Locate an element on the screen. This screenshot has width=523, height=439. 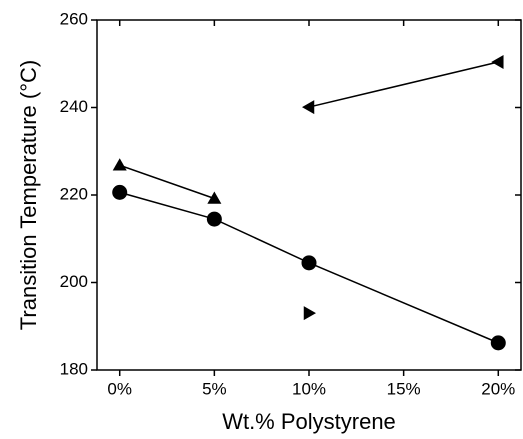
x-tick-label: 15% is located at coordinates (404, 388).